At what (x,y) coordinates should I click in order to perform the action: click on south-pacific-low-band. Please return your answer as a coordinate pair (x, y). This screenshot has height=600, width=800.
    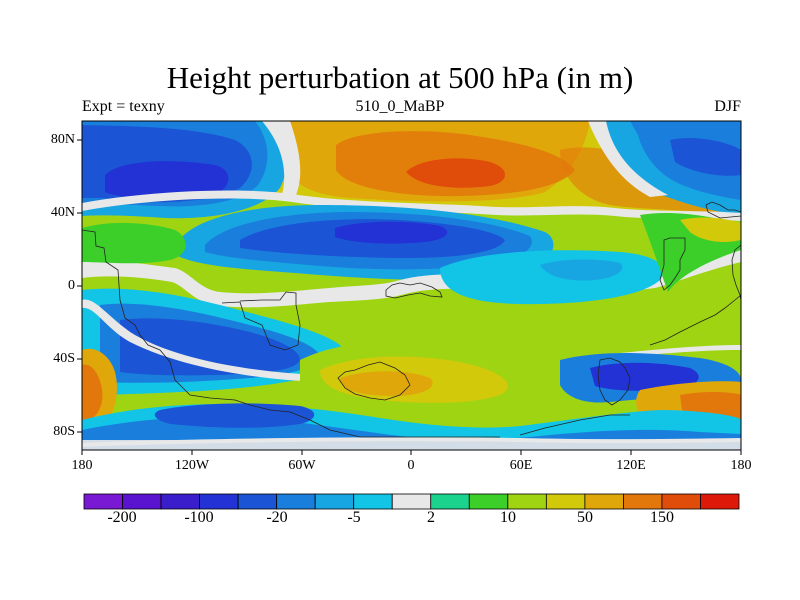
    Looking at the image, I should click on (234, 415).